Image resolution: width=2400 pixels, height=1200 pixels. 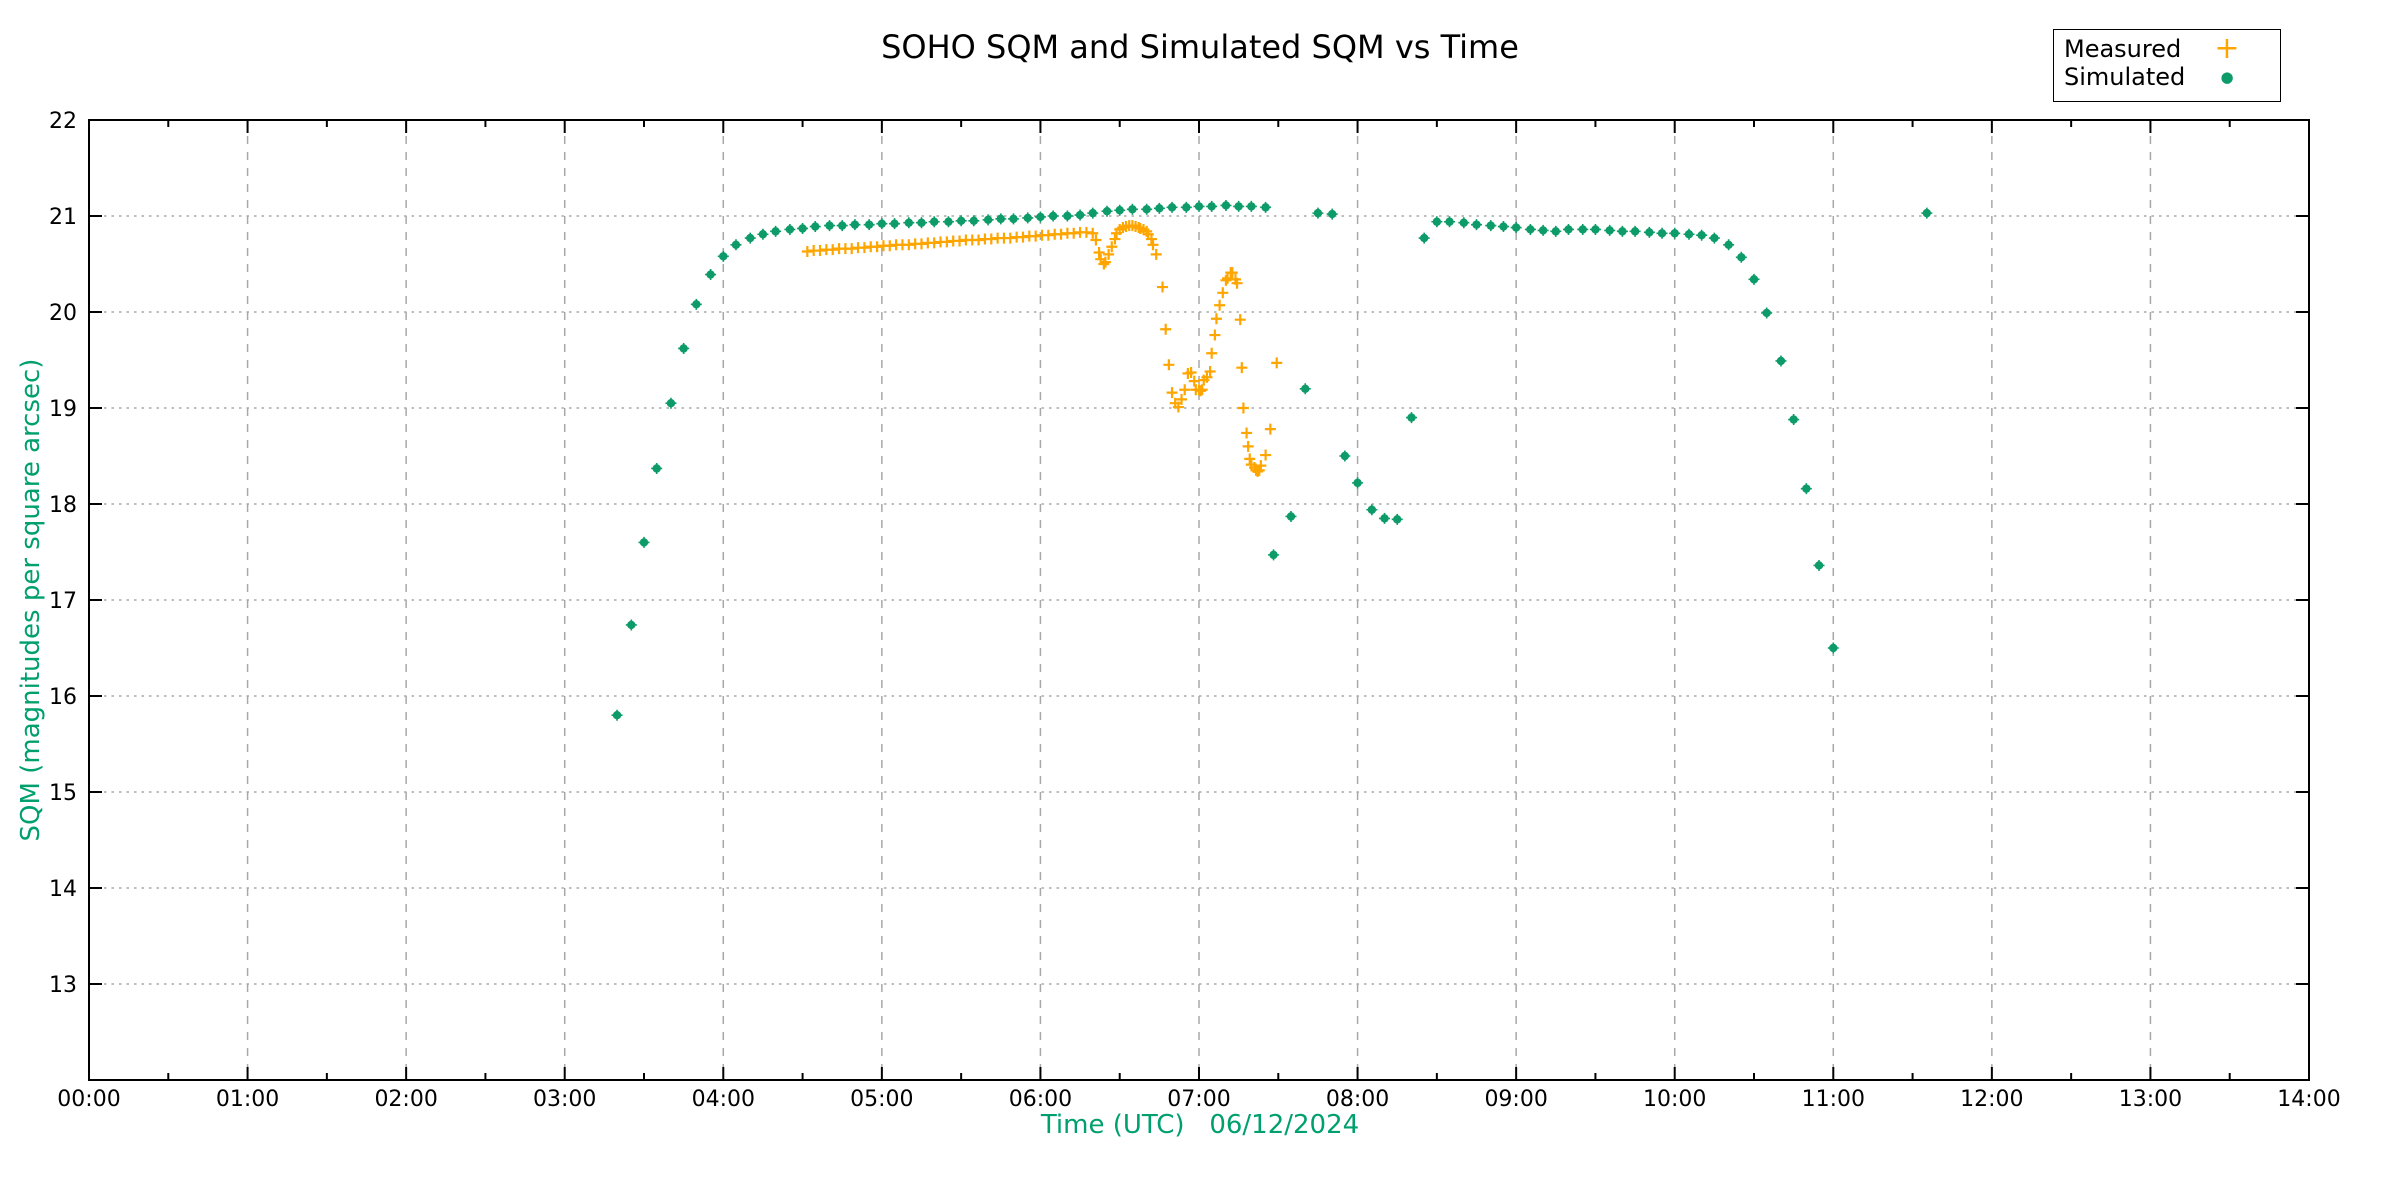 What do you see at coordinates (63, 505) in the screenshot?
I see `y-tick-label: 18` at bounding box center [63, 505].